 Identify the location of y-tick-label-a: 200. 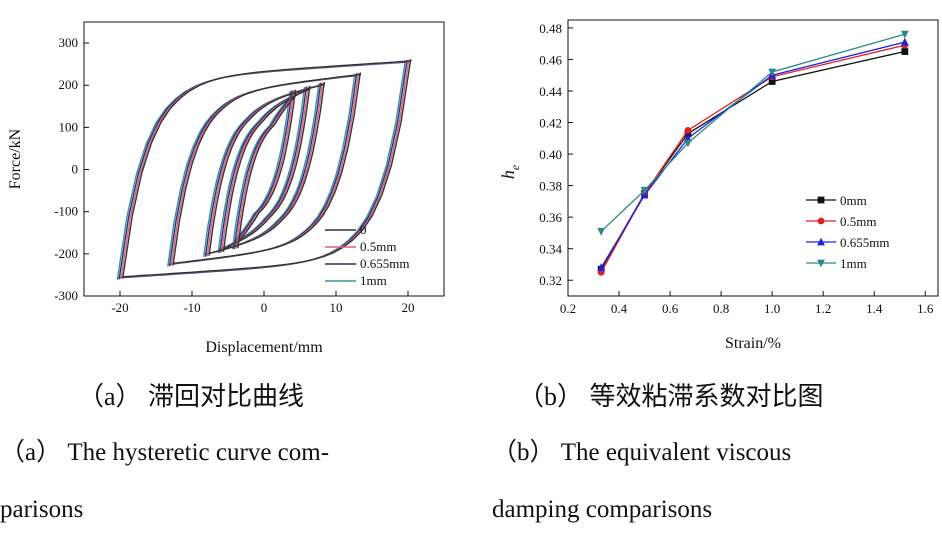
(69, 84).